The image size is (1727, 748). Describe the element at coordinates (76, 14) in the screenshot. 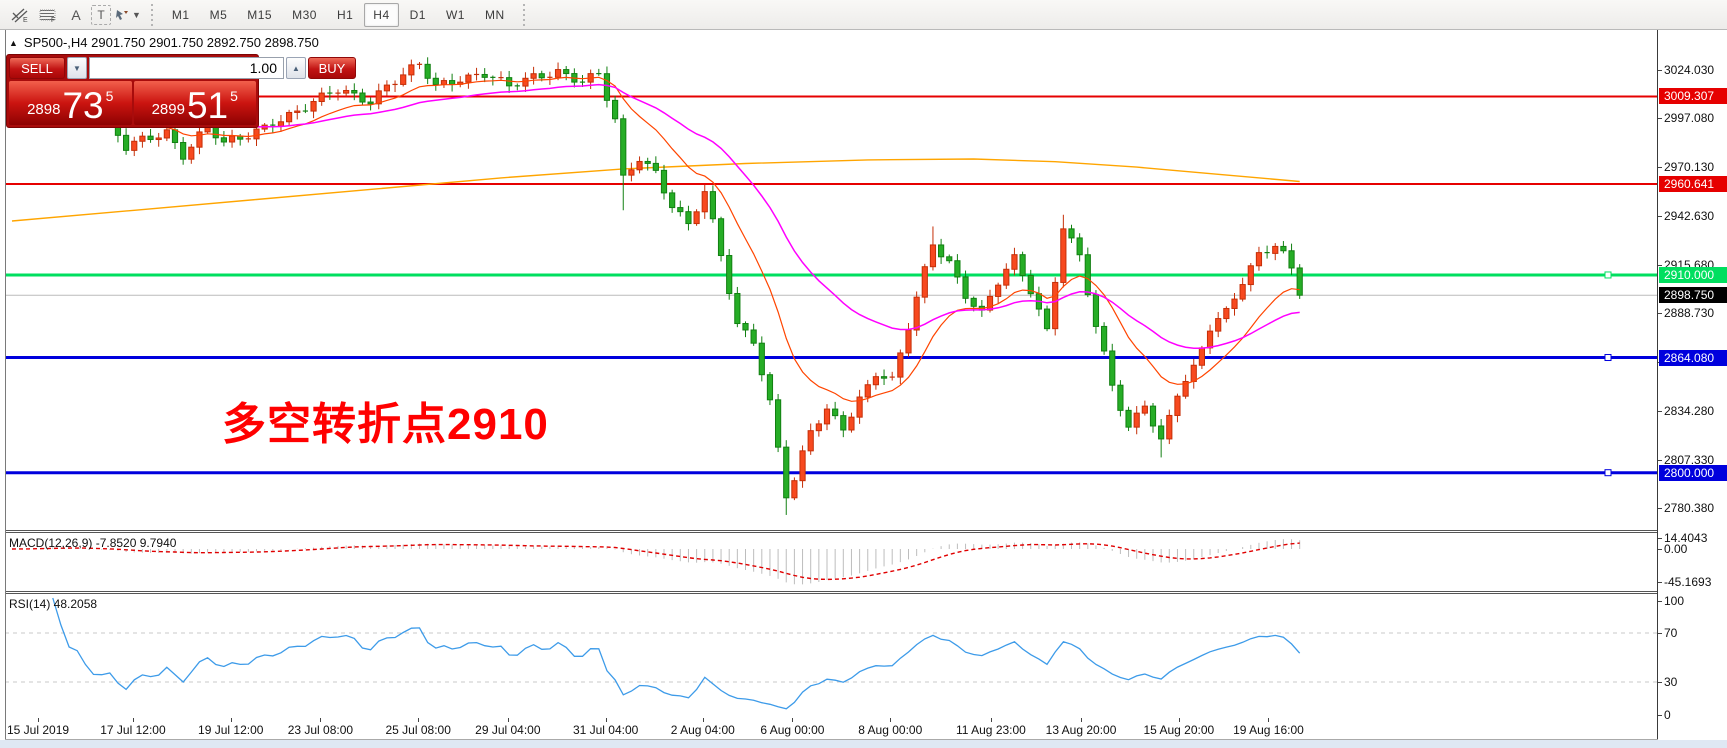

I see `text-label-icon: A` at that location.